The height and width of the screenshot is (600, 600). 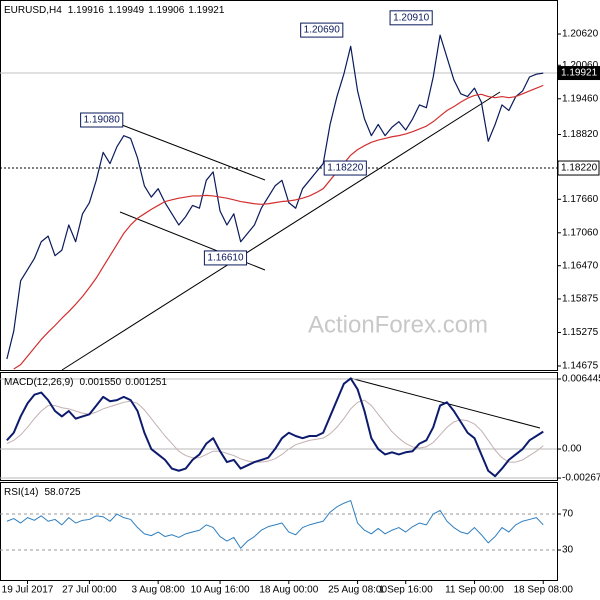 I want to click on panel-title: RSI(14), so click(x=21, y=492).